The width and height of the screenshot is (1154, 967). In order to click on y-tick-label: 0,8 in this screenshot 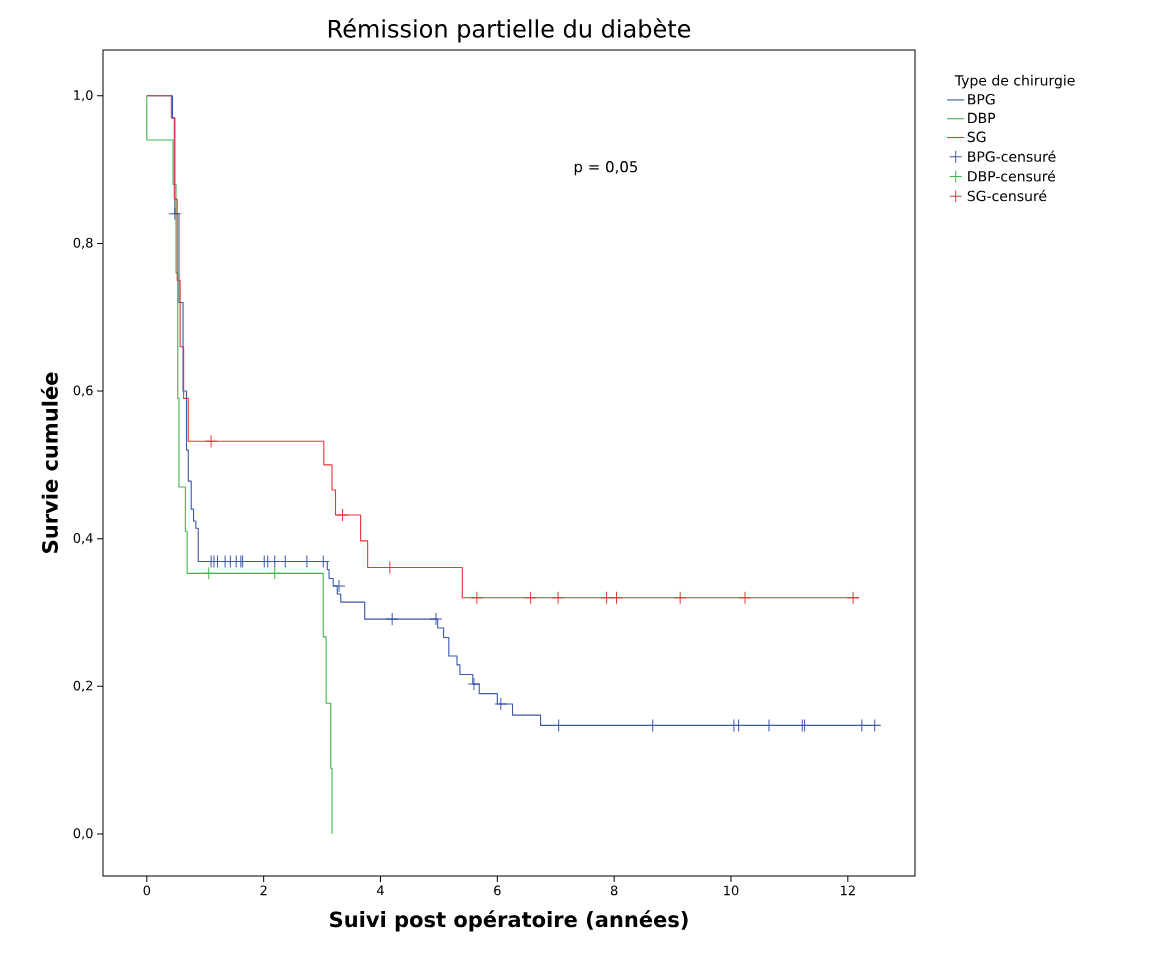, I will do `click(83, 243)`.